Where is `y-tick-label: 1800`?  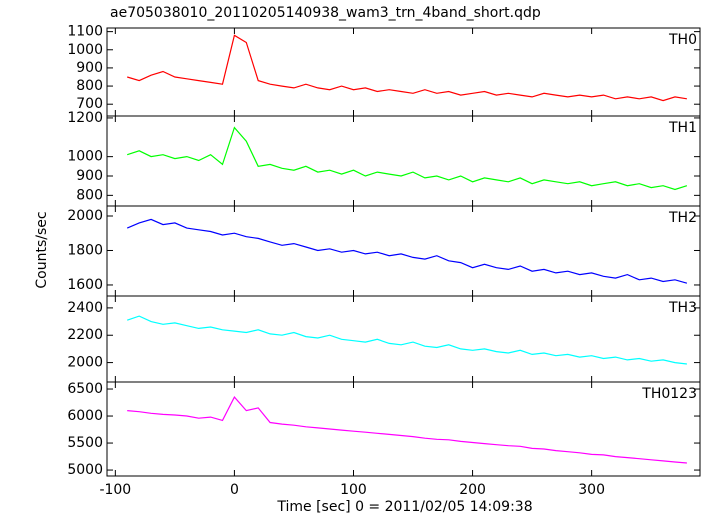
y-tick-label: 1800 is located at coordinates (85, 250).